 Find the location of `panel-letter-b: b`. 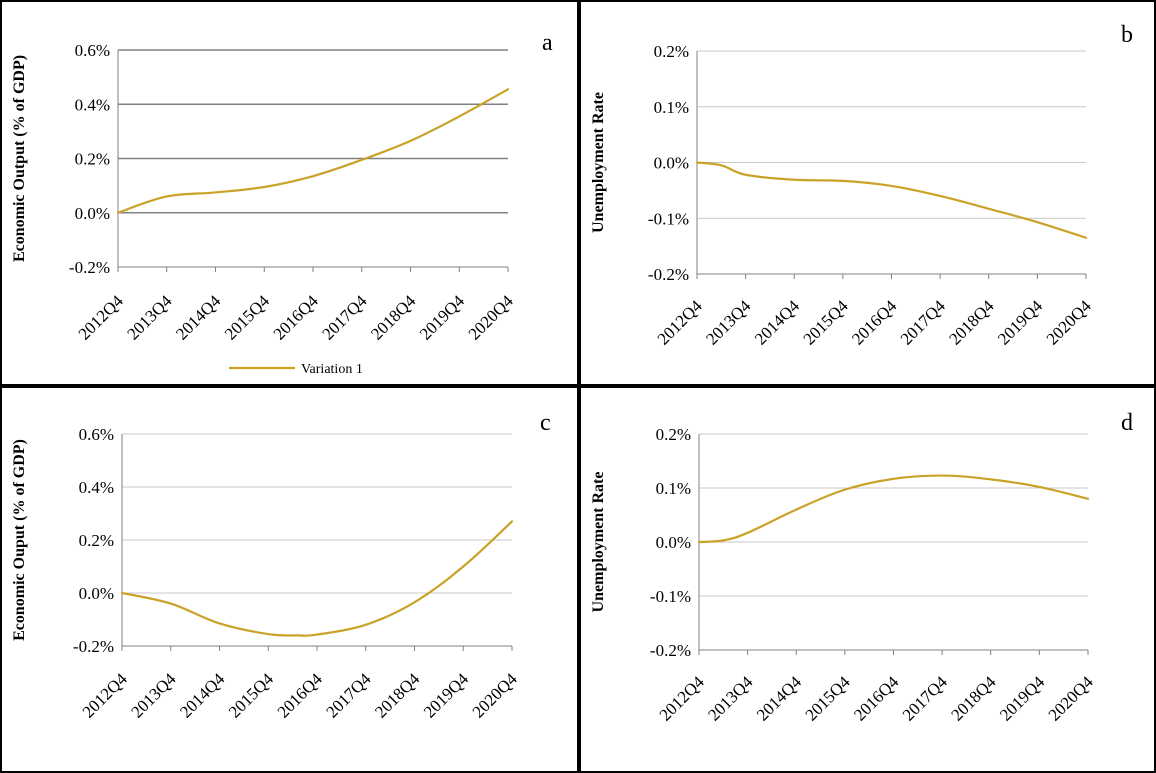

panel-letter-b: b is located at coordinates (1127, 35).